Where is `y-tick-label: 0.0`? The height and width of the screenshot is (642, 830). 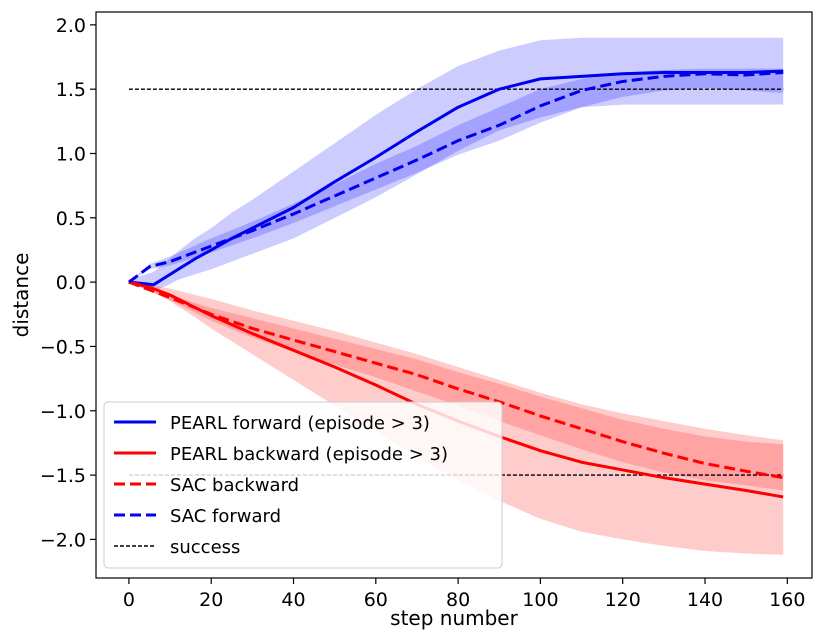 y-tick-label: 0.0 is located at coordinates (71, 283).